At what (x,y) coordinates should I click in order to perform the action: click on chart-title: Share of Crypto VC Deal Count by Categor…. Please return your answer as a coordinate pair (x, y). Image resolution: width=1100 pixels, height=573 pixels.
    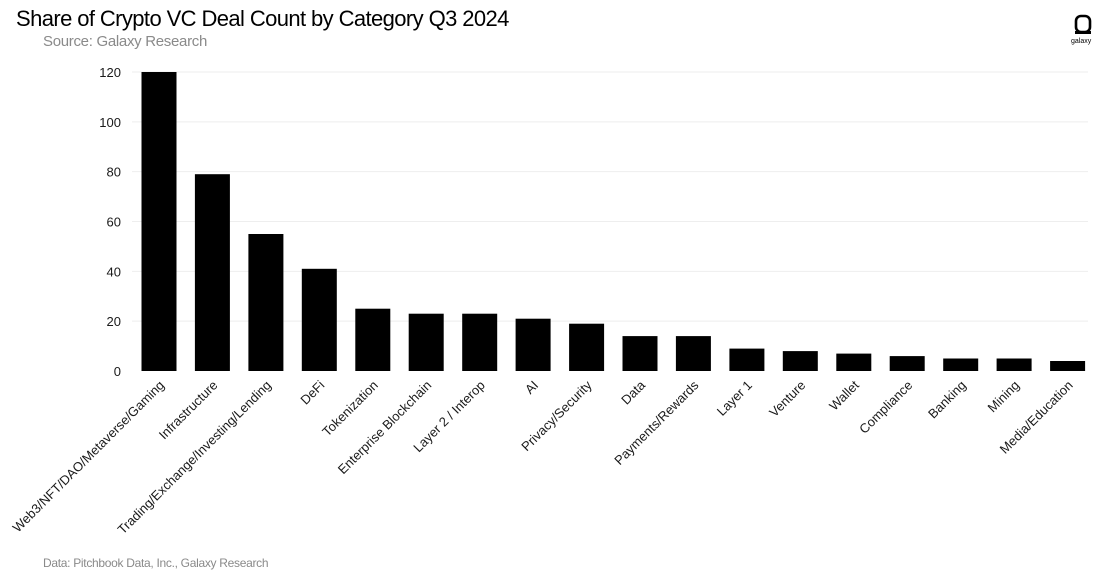
    Looking at the image, I should click on (262, 18).